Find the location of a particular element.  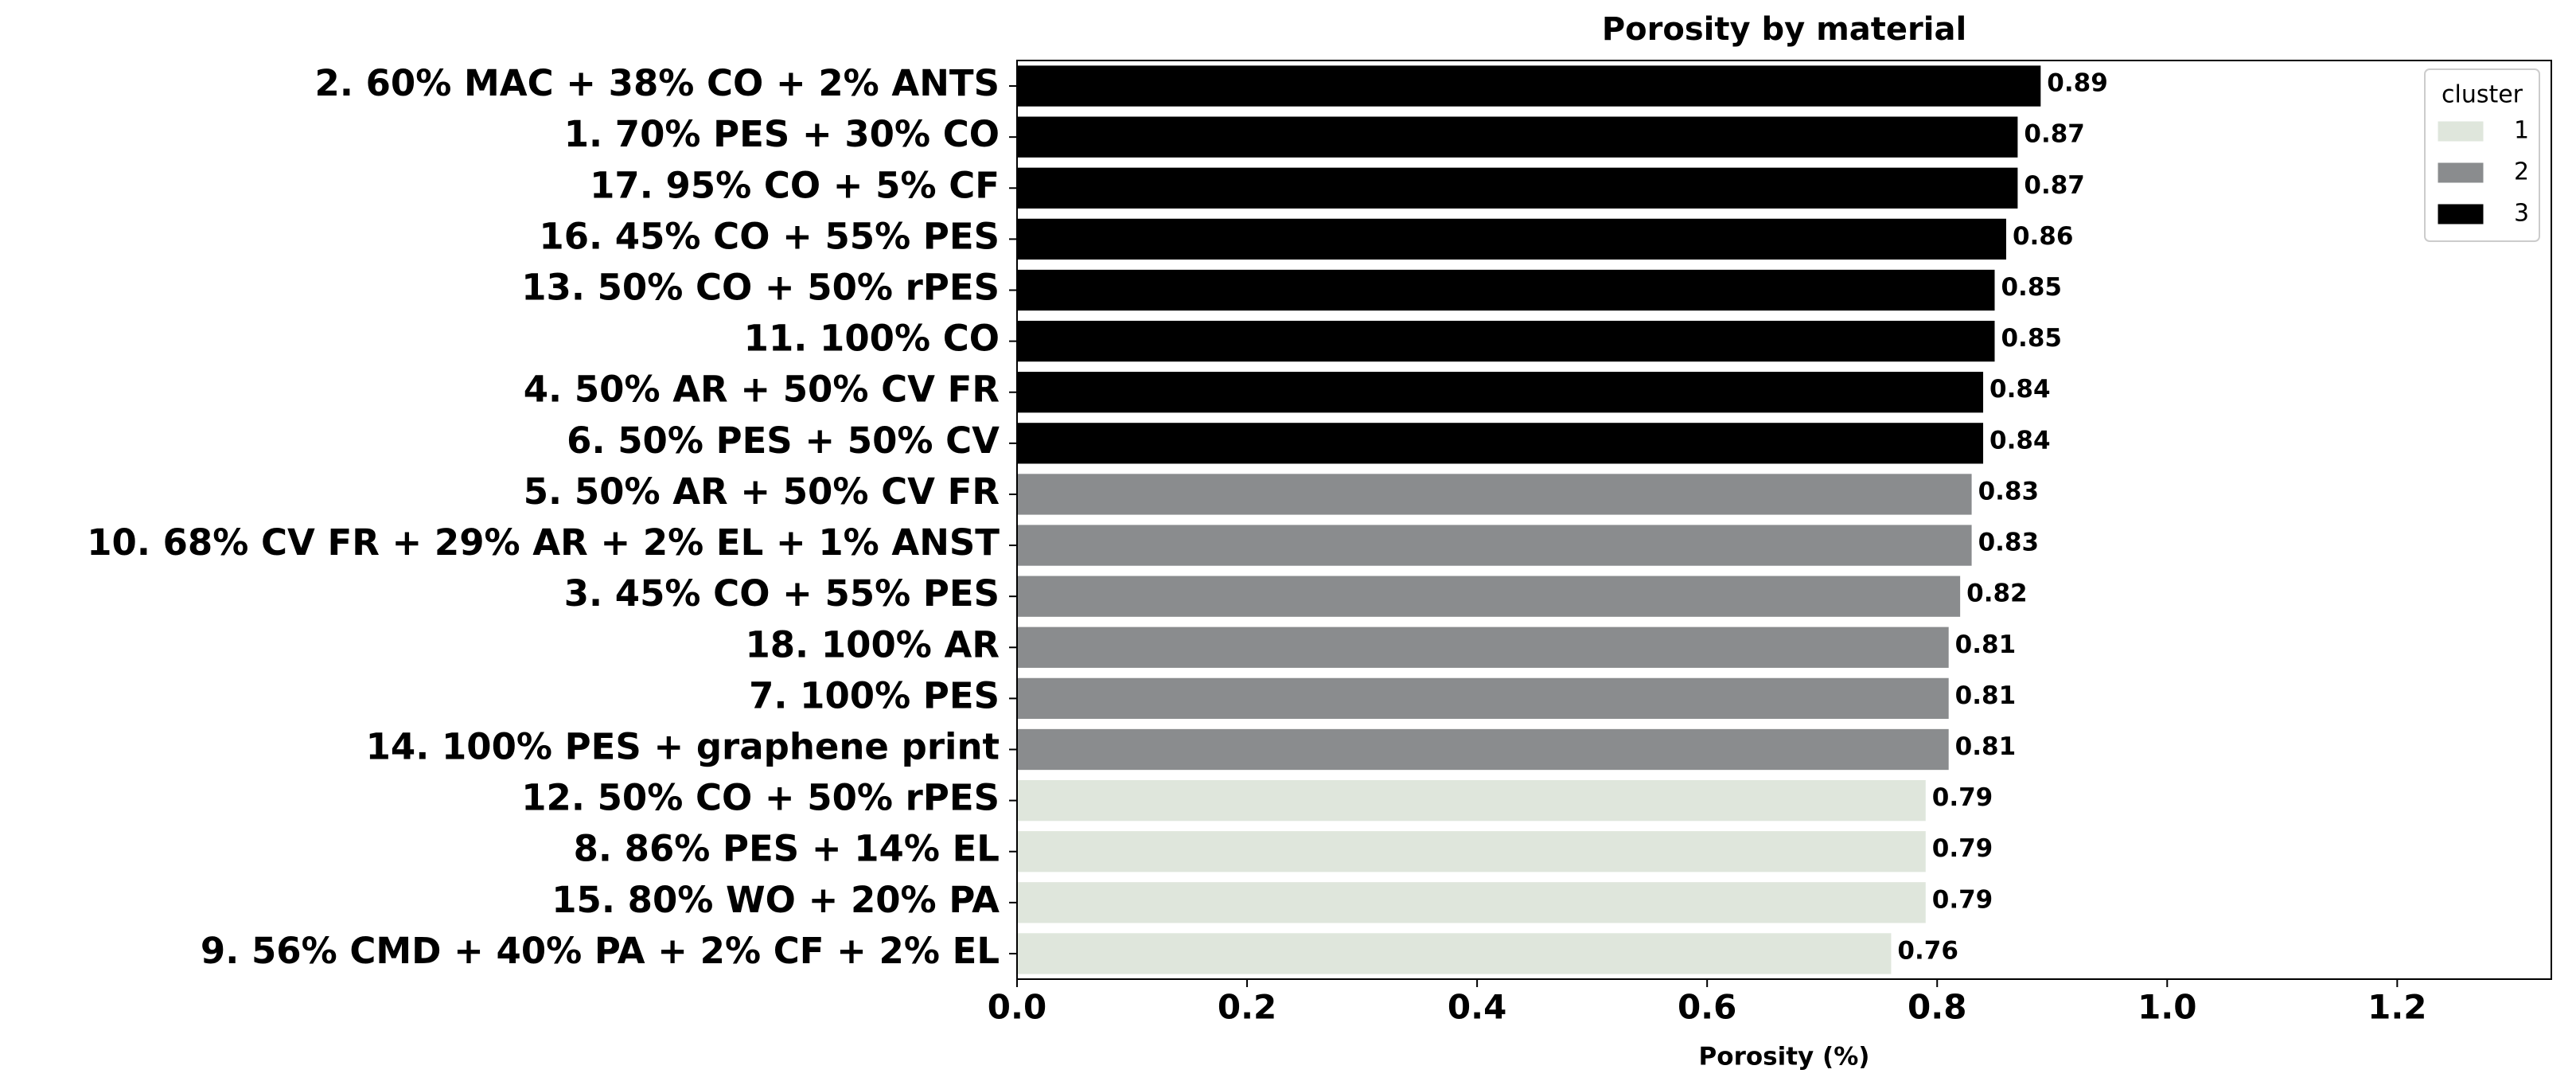

y-tick-label: 2. 60% MAC + 38% CO + 2% ANTS is located at coordinates (657, 83).